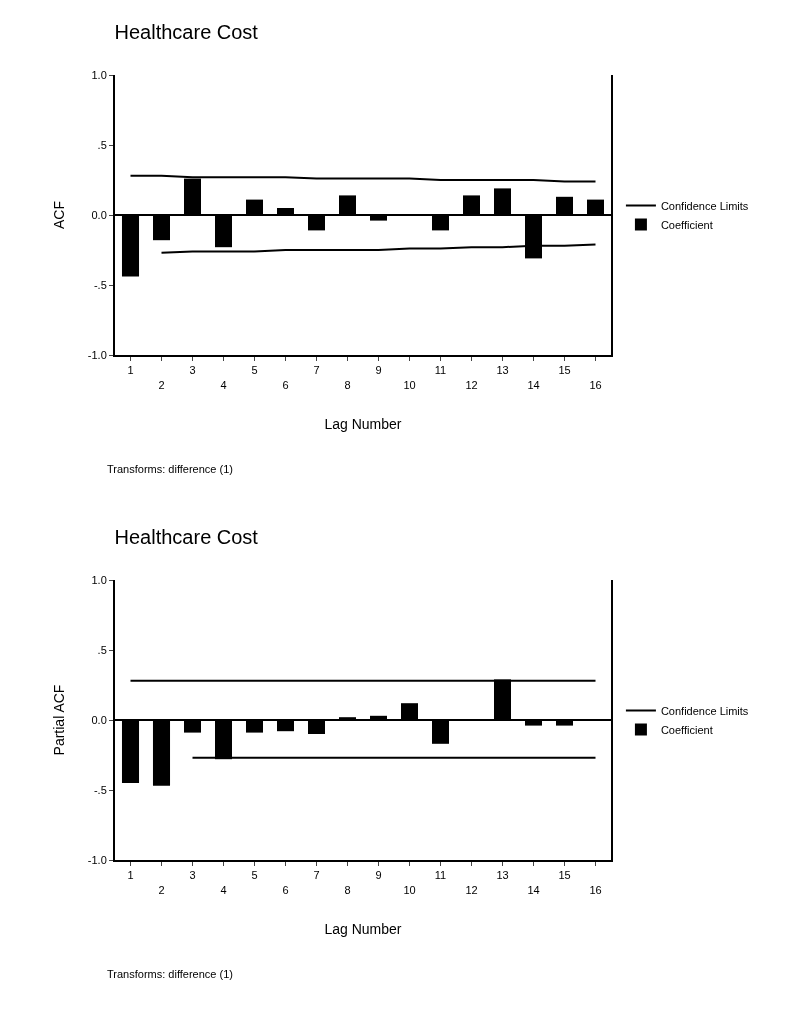 The height and width of the screenshot is (1022, 801). What do you see at coordinates (58, 215) in the screenshot?
I see `y-axis-title: ACF` at bounding box center [58, 215].